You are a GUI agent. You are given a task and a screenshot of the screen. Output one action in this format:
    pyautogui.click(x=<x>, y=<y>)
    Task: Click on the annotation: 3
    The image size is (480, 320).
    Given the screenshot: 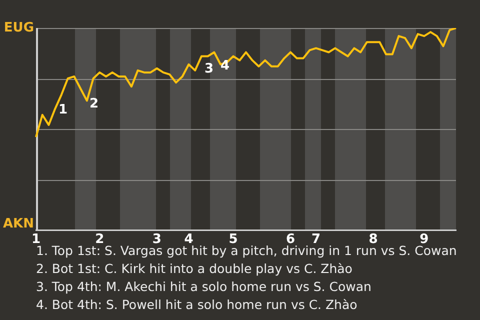 What is the action you would take?
    pyautogui.click(x=209, y=68)
    